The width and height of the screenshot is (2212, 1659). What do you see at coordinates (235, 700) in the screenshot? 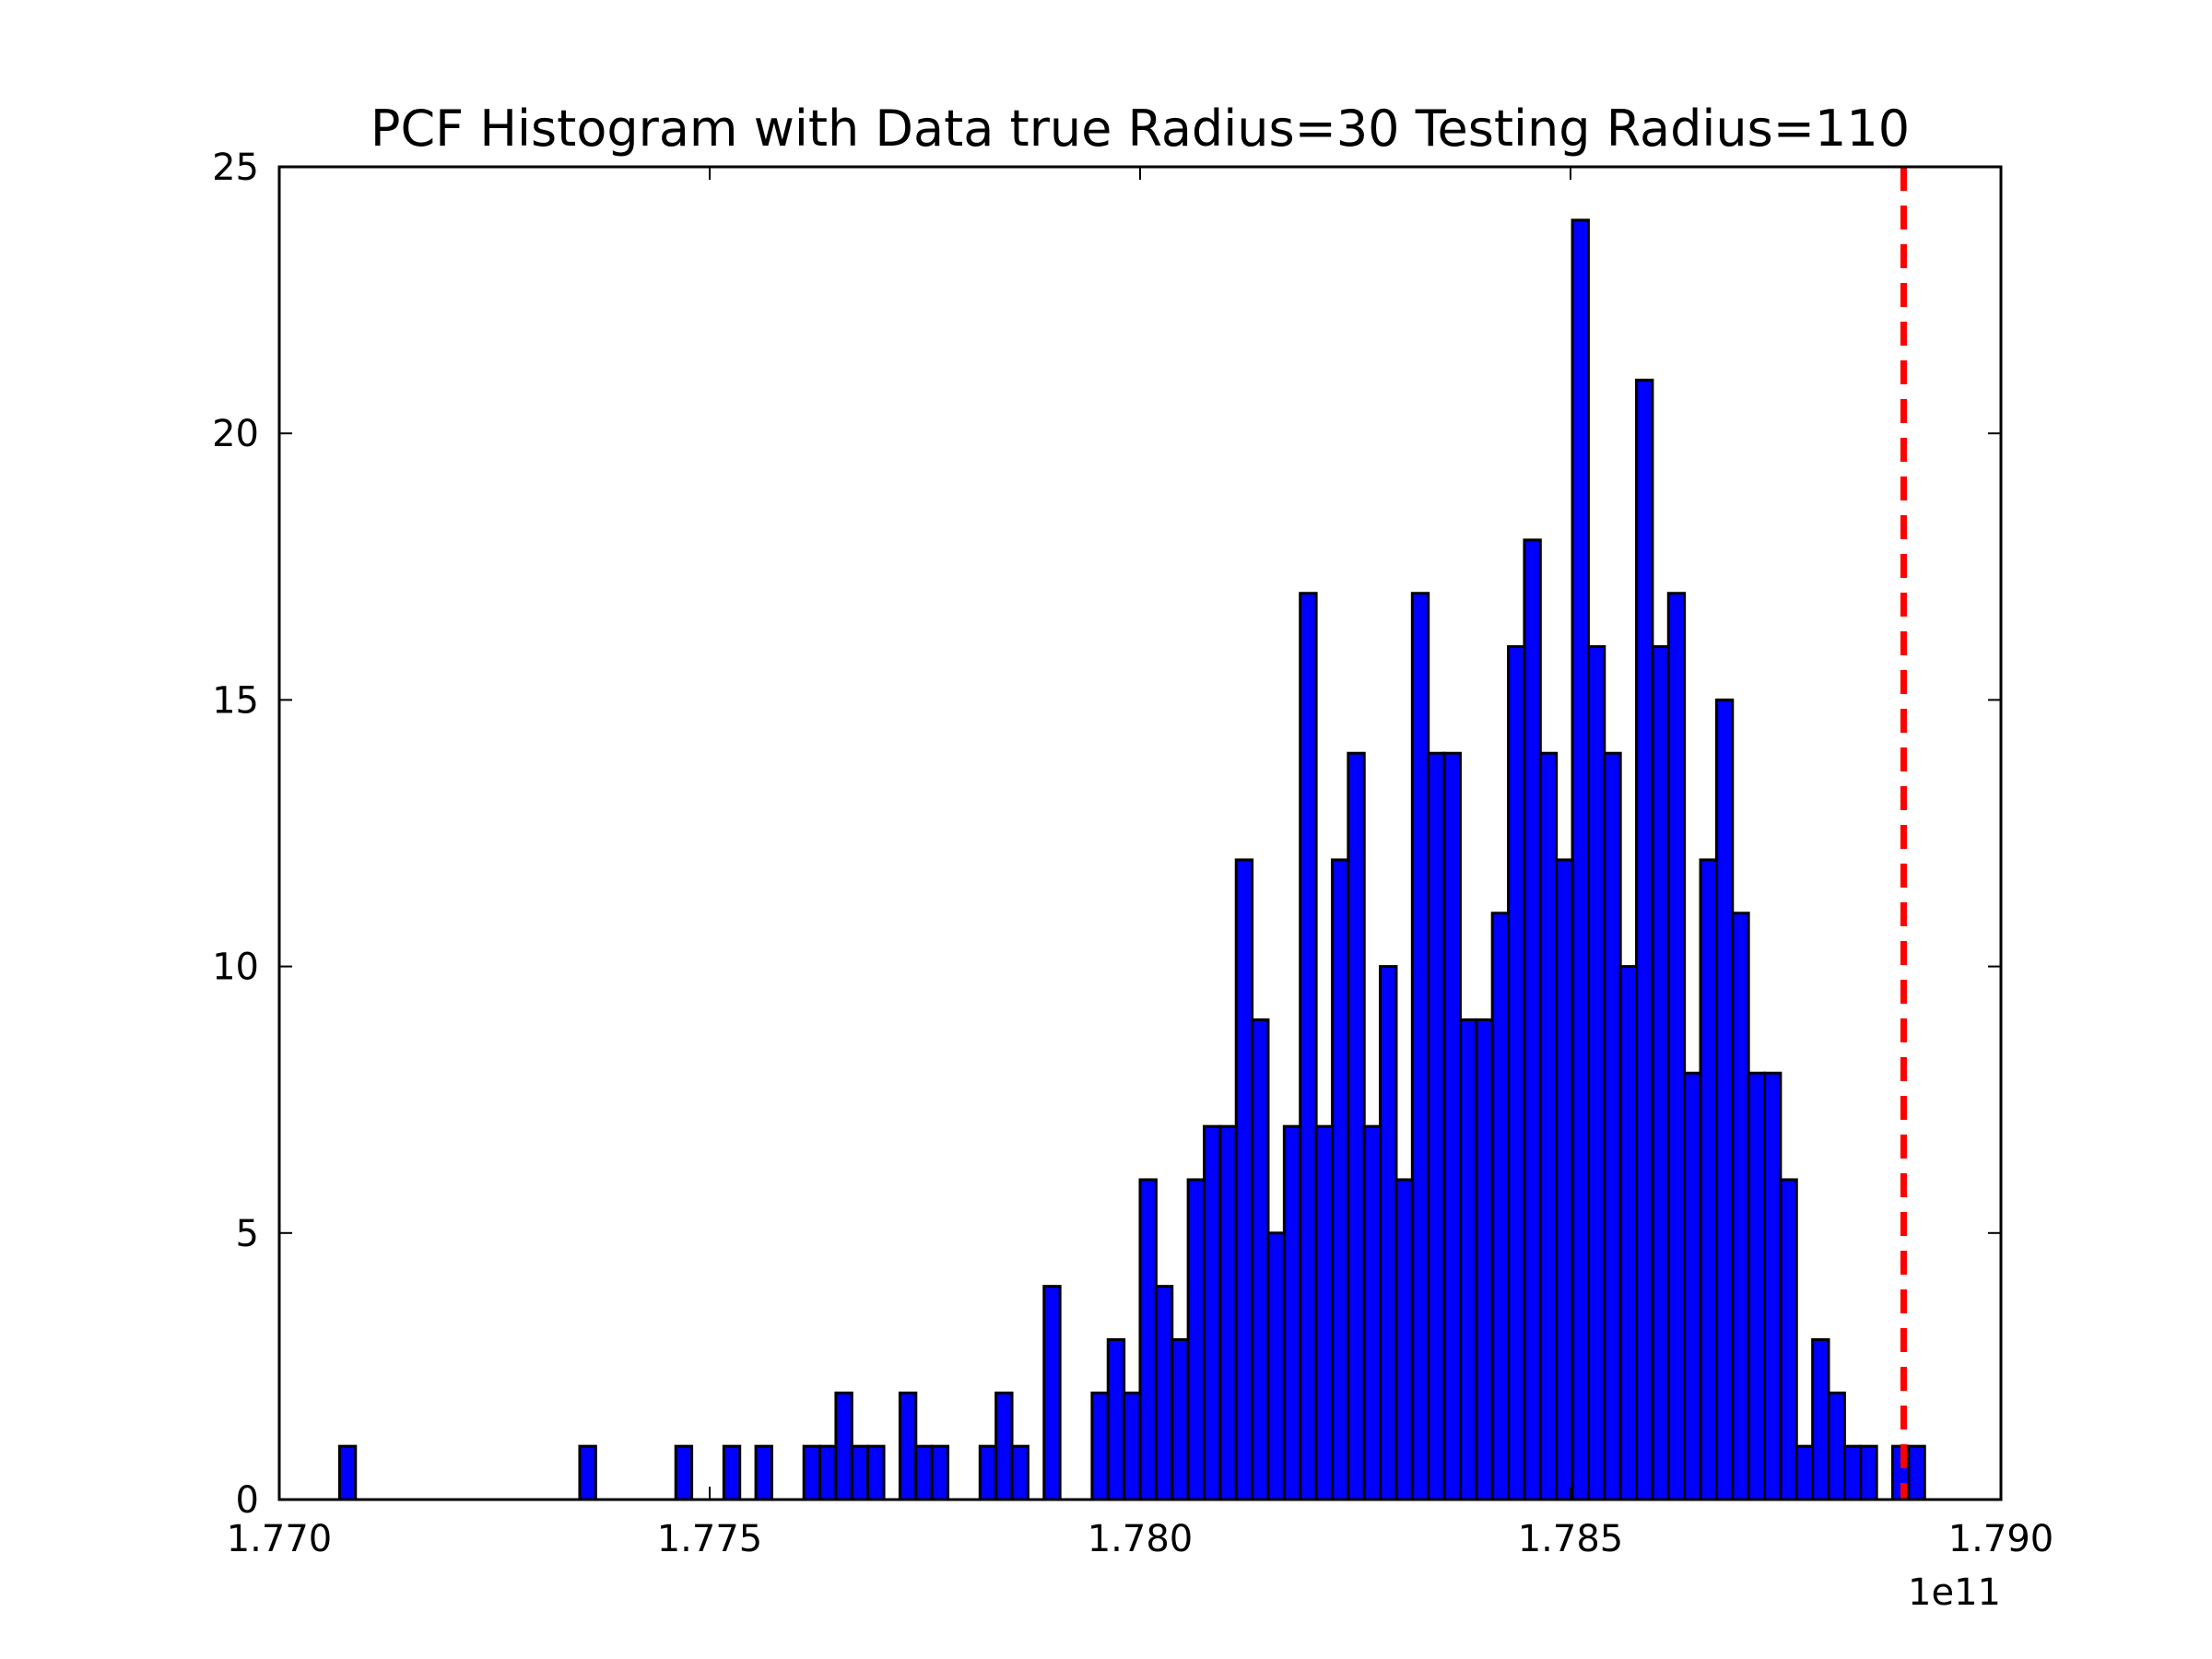
I see `y-tick-label: 15` at bounding box center [235, 700].